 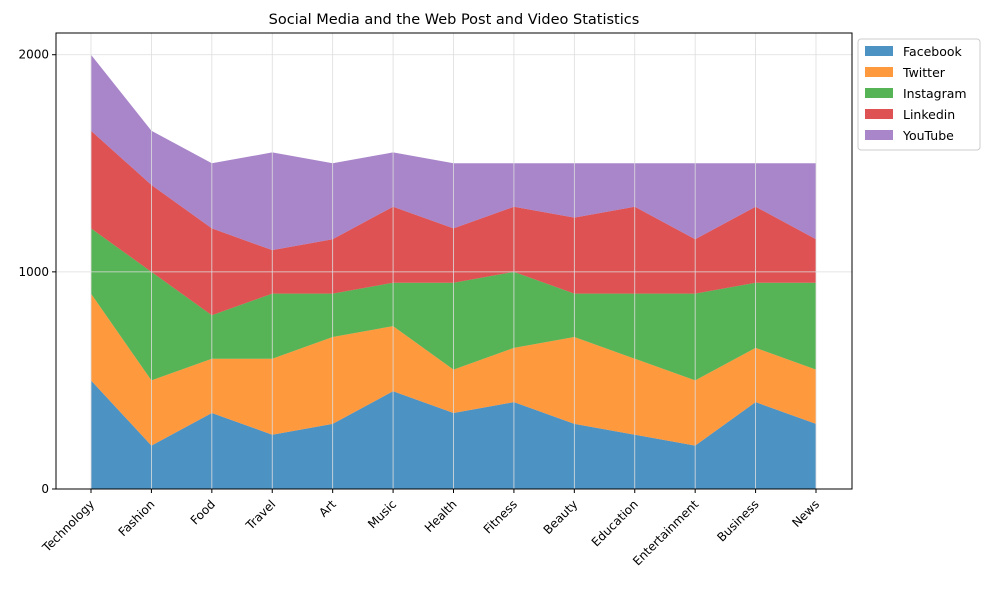 I want to click on legend-swatch-instagram, so click(x=879, y=93).